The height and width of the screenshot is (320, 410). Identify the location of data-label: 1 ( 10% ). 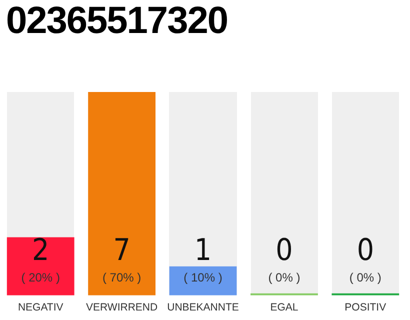
(203, 259).